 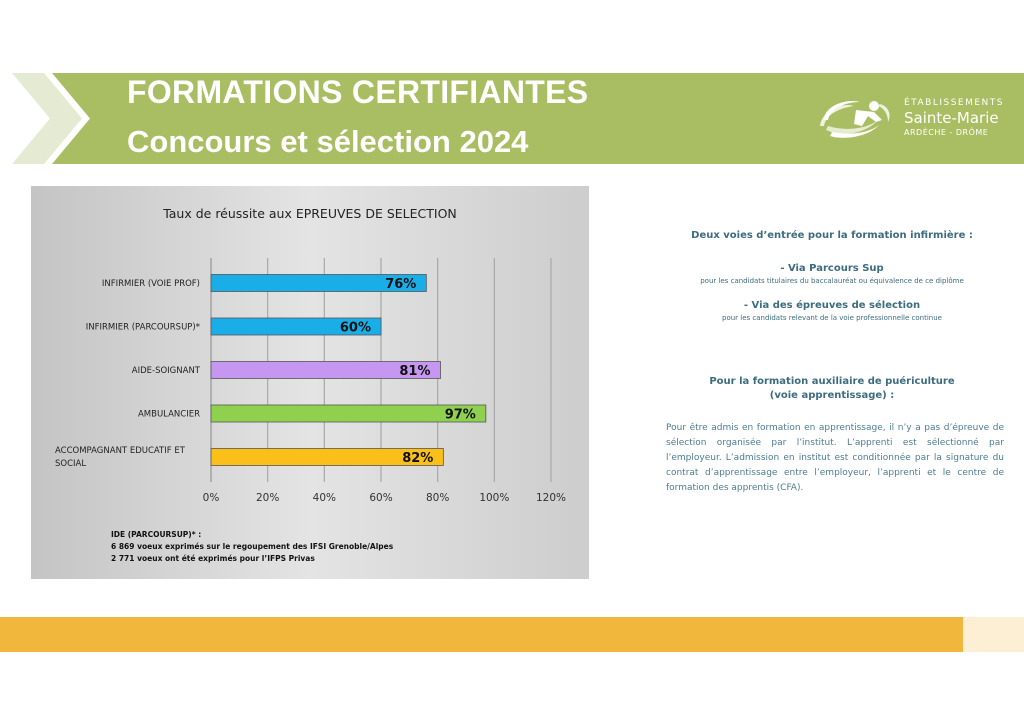 I want to click on footnote-line1: IDE (PARCOURSUP)* :, so click(x=156, y=534).